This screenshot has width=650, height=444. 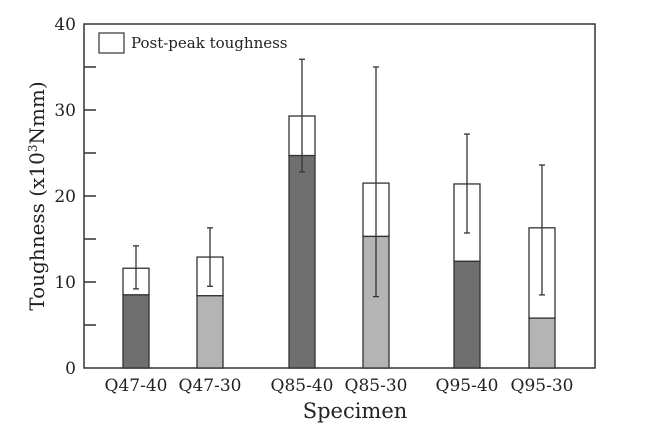 I want to click on x-tick-label: Q85-30, so click(x=376, y=386).